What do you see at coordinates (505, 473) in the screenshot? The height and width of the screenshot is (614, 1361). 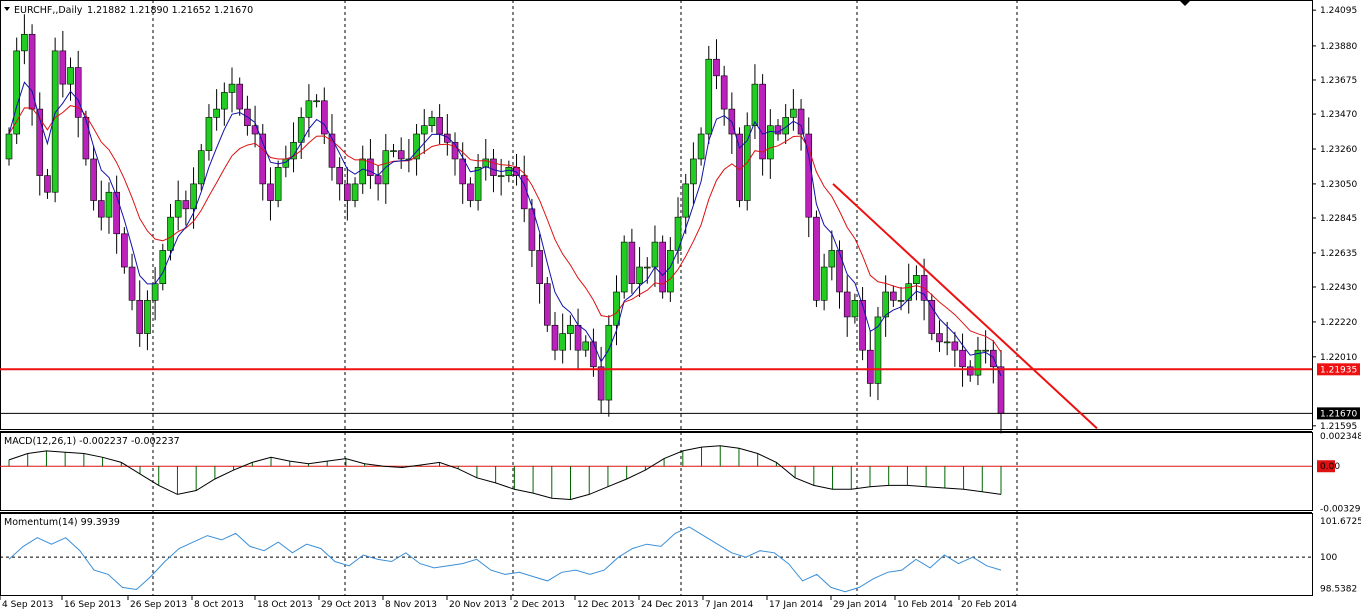 I see `macd-signal-line` at bounding box center [505, 473].